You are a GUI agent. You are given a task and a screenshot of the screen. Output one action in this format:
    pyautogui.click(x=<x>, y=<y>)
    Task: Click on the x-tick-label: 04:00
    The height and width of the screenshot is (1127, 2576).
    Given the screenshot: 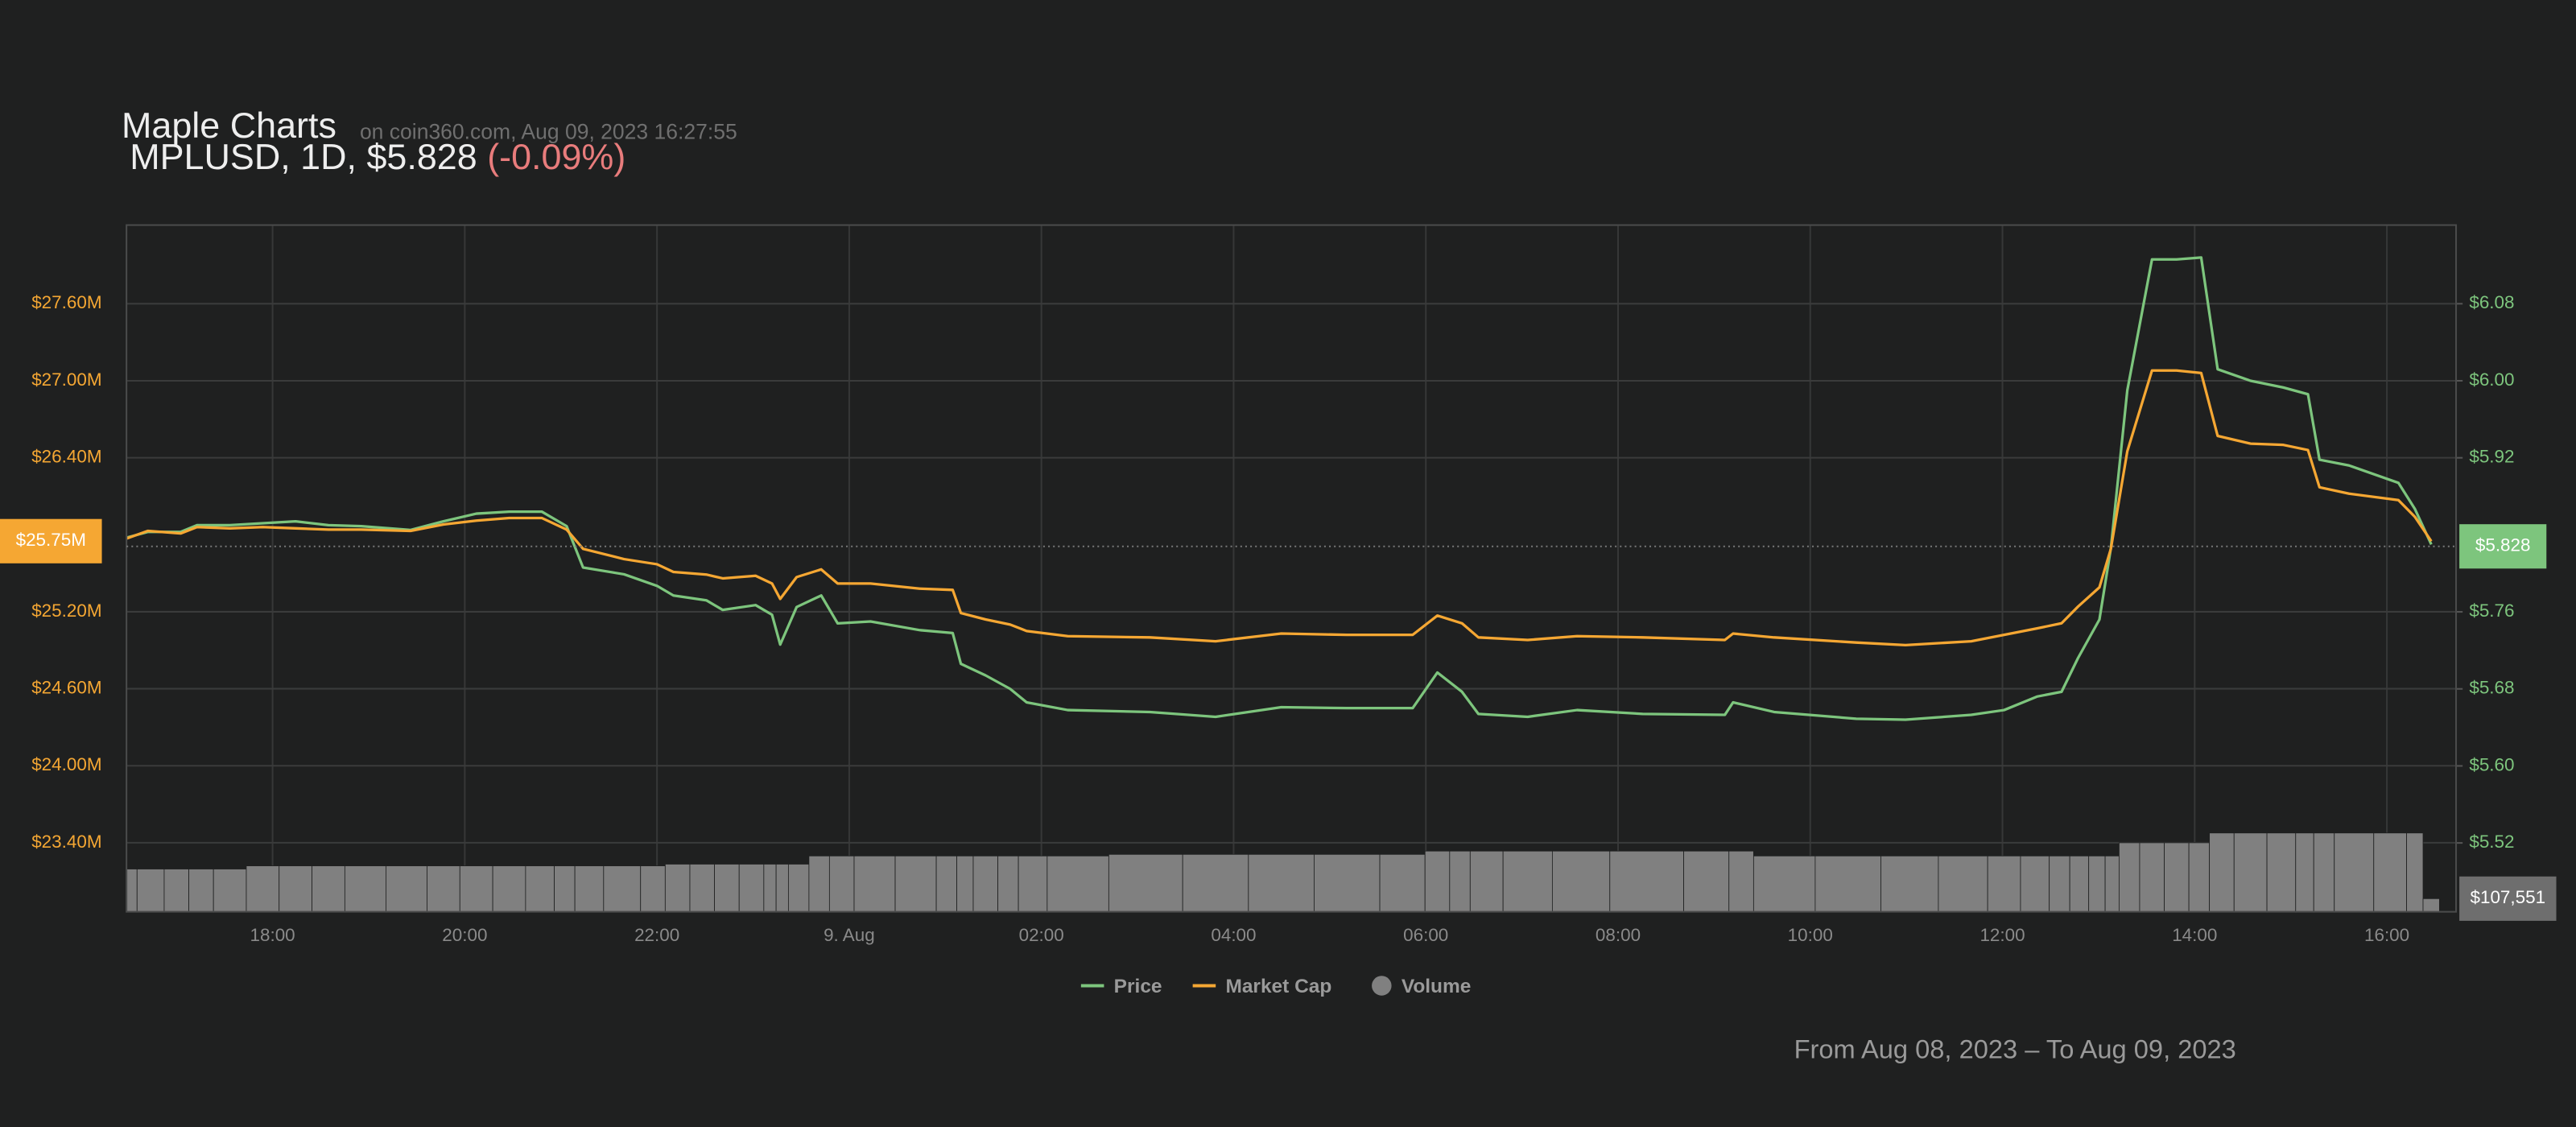 What is the action you would take?
    pyautogui.click(x=1233, y=935)
    